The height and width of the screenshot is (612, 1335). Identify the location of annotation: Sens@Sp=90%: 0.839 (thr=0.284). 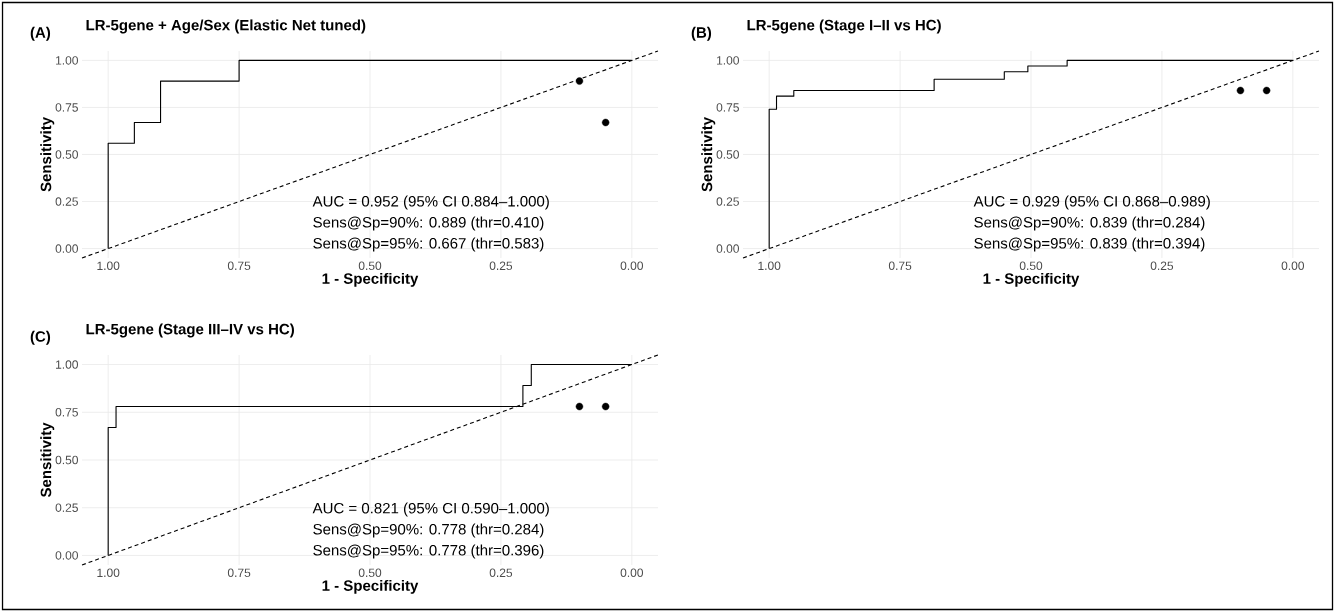
(1089, 223).